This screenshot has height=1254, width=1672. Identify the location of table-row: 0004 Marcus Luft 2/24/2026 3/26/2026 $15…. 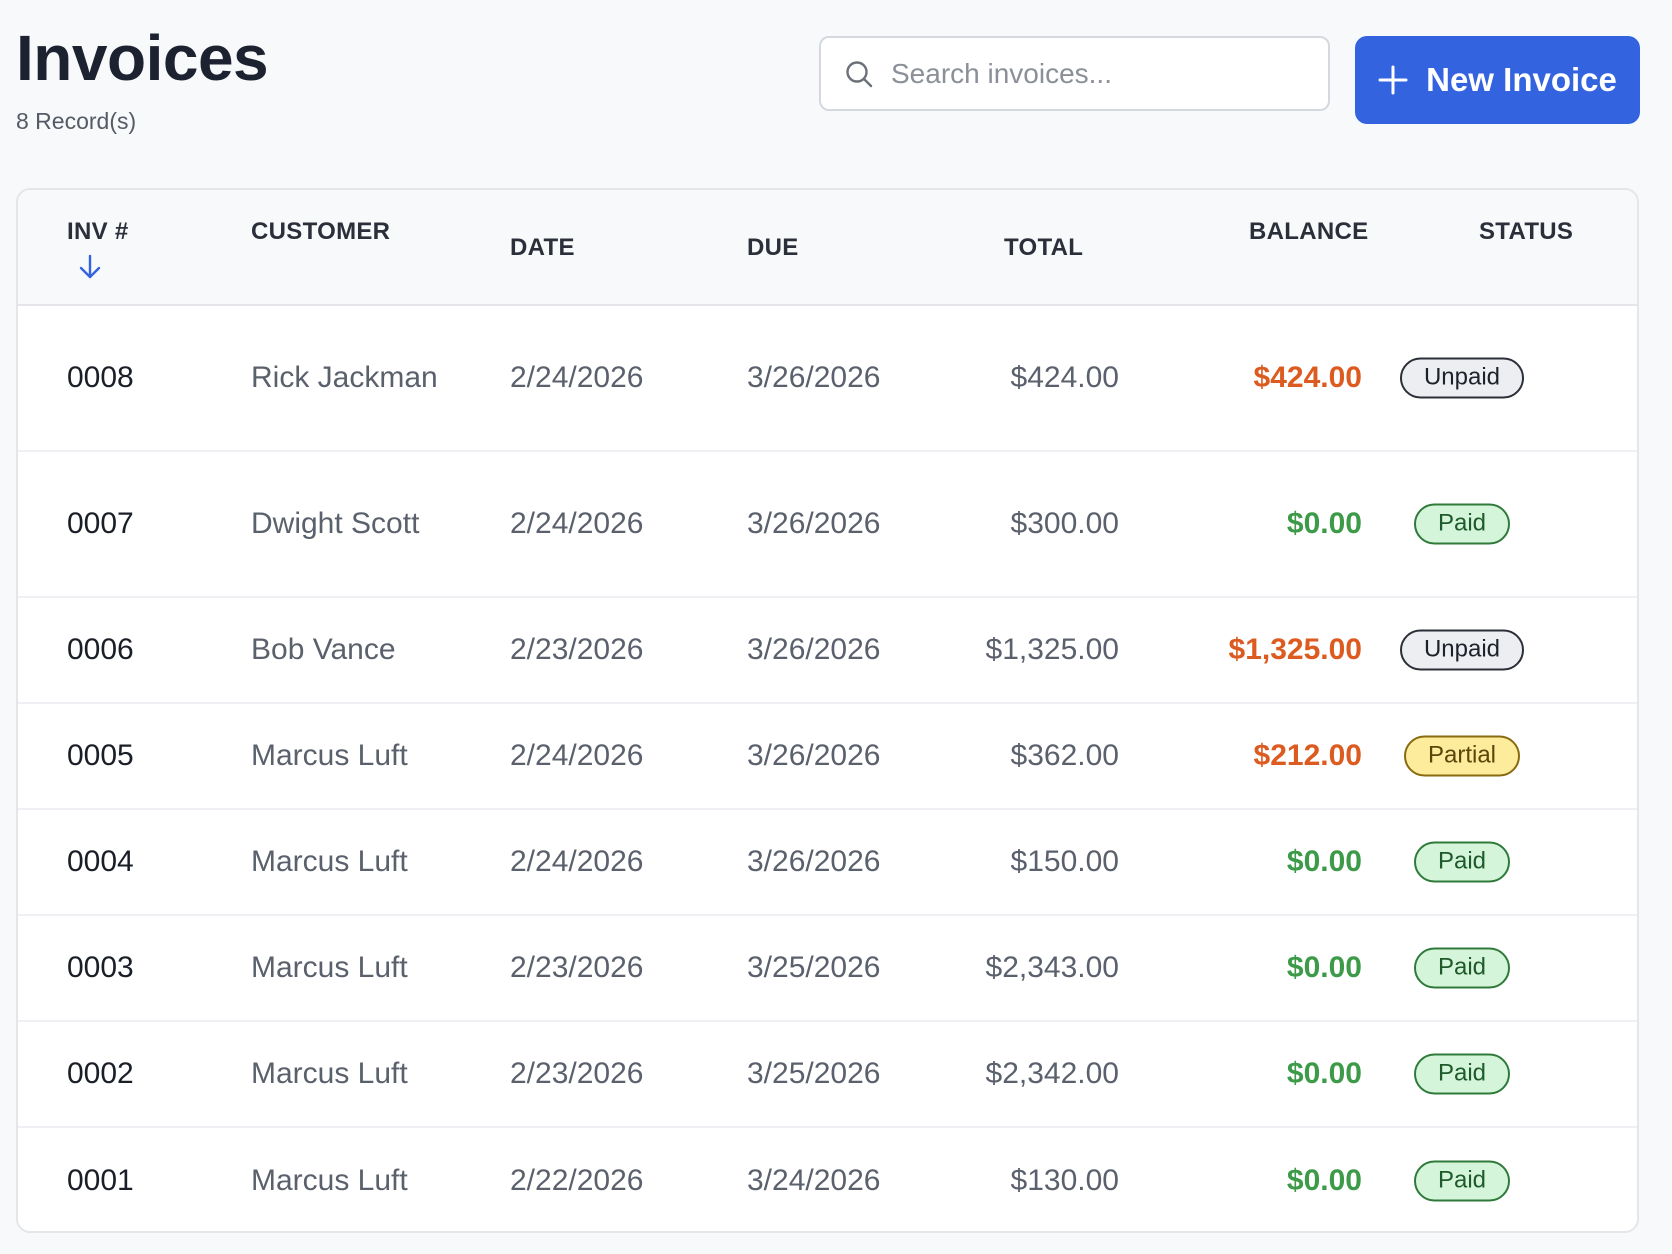
(827, 863).